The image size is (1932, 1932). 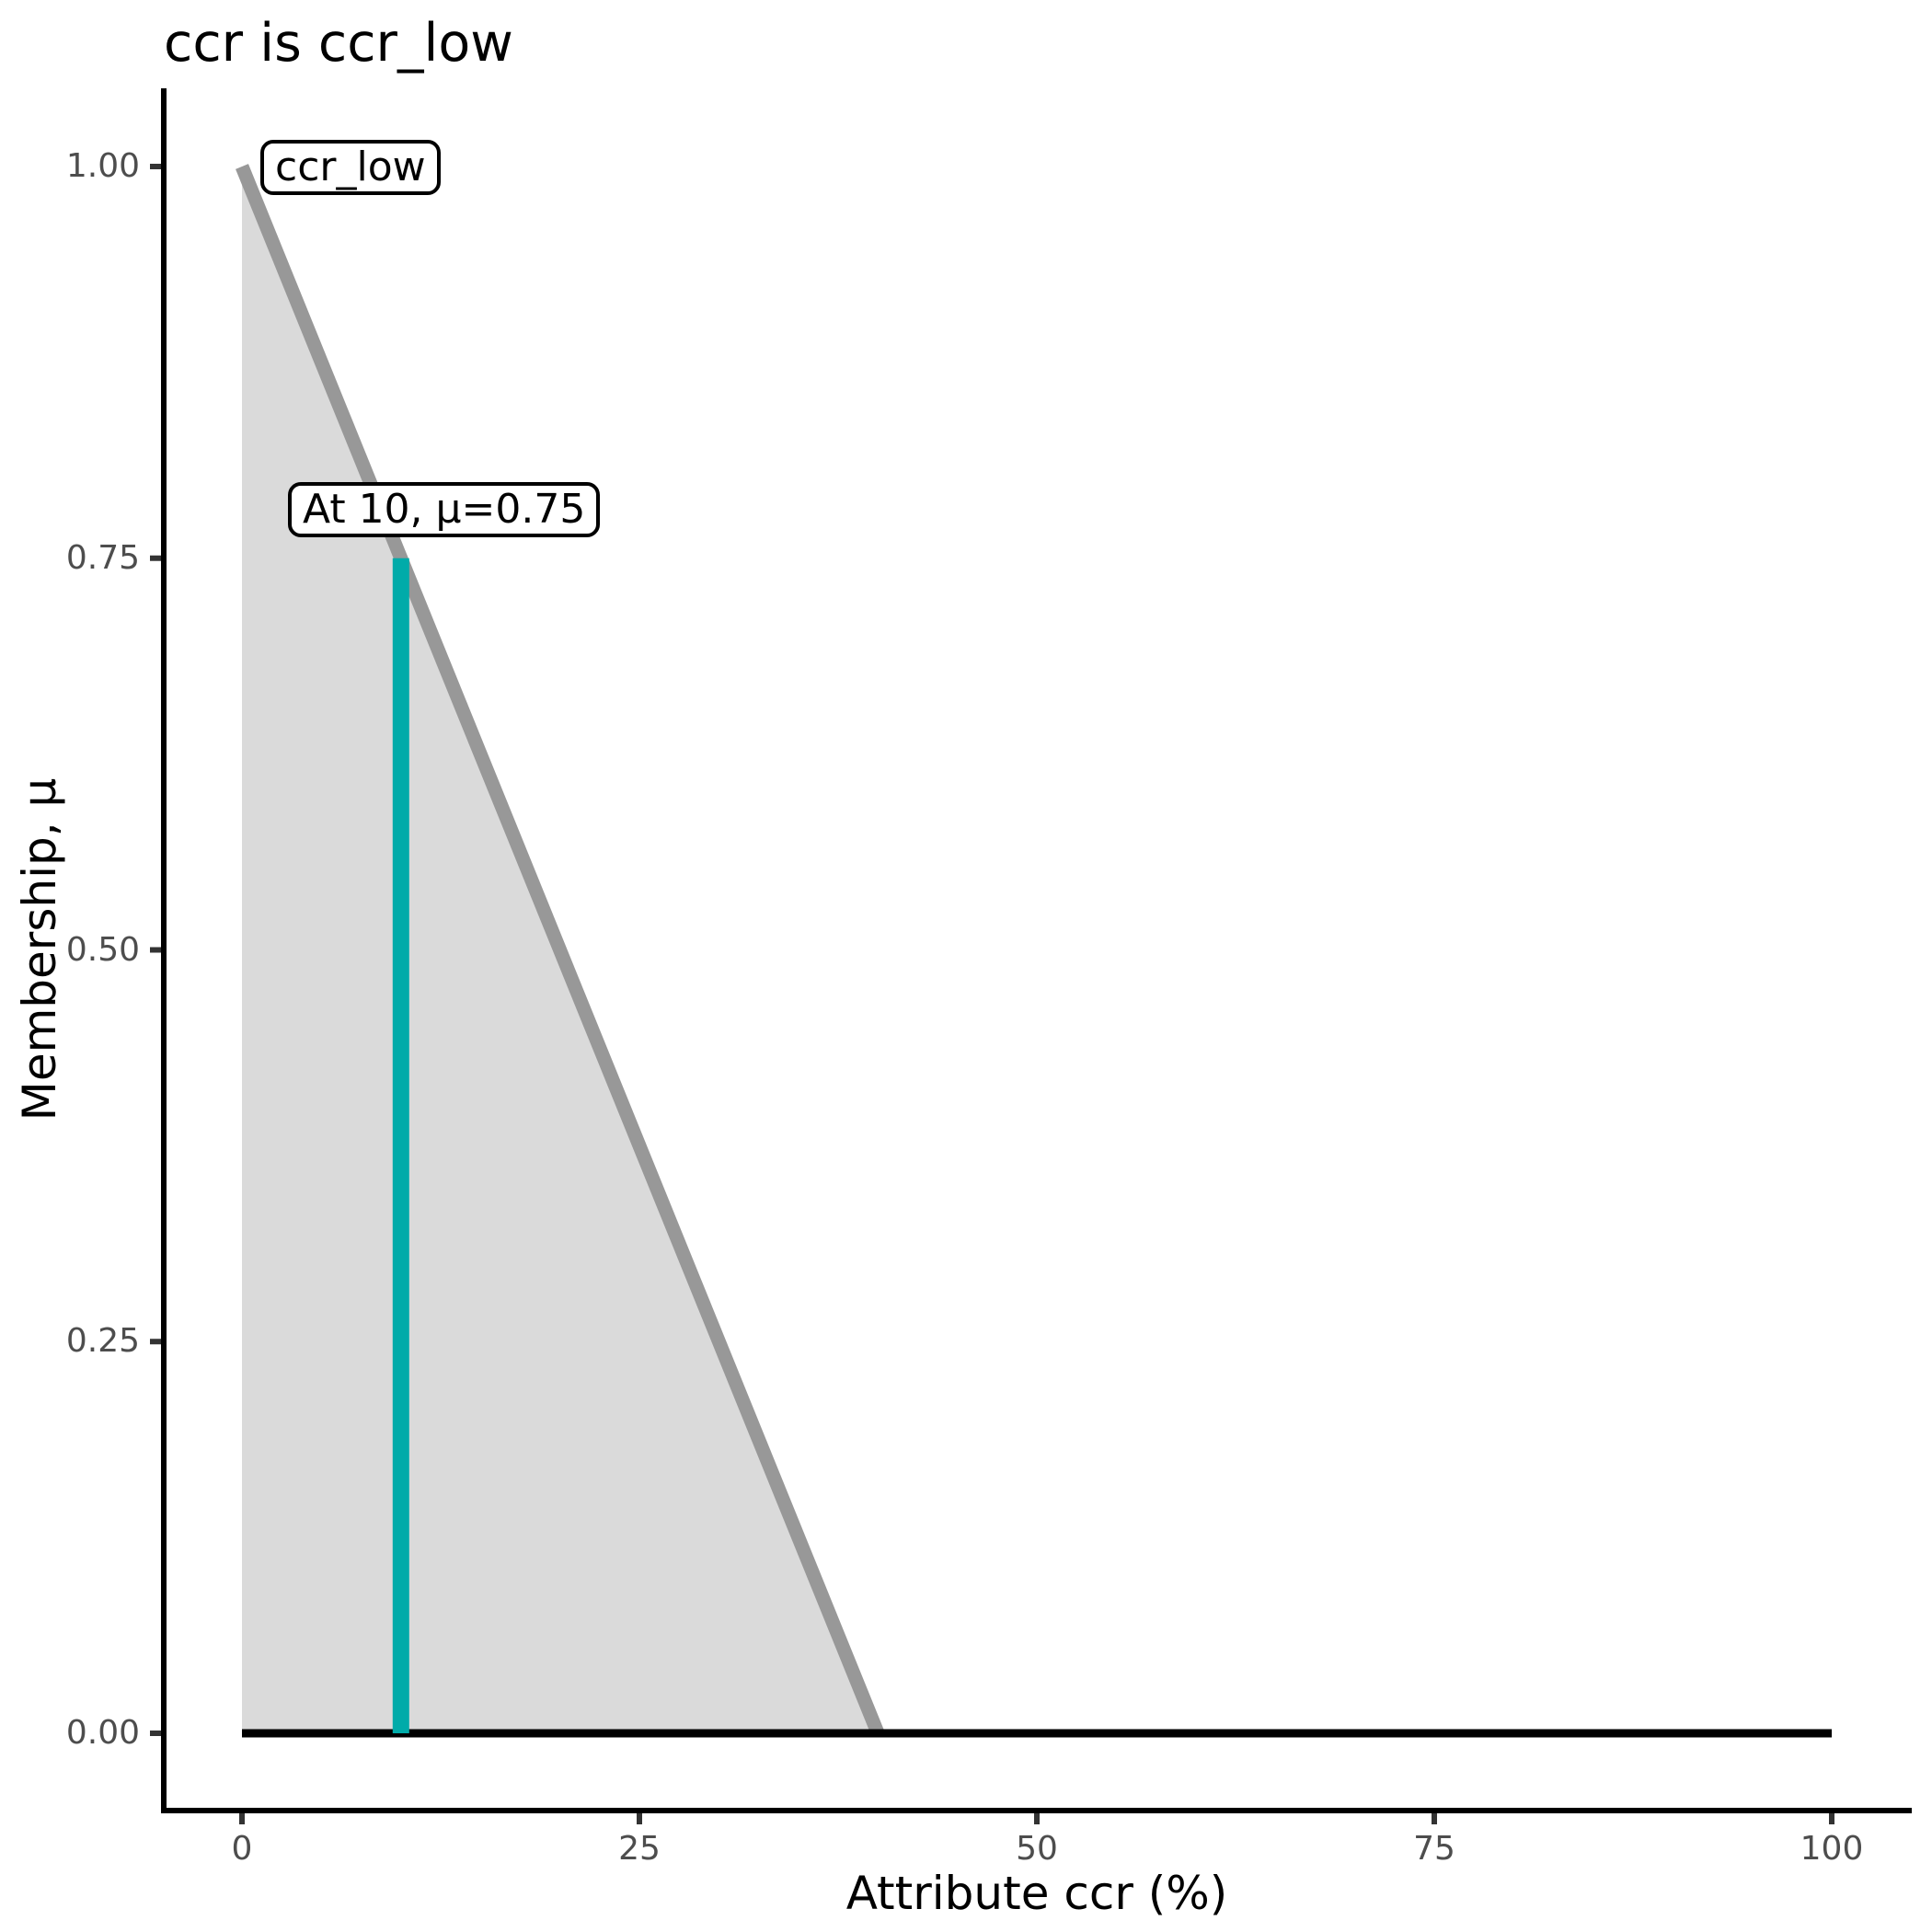 I want to click on x-axis-title: Attribute ccr (%), so click(x=1036, y=1893).